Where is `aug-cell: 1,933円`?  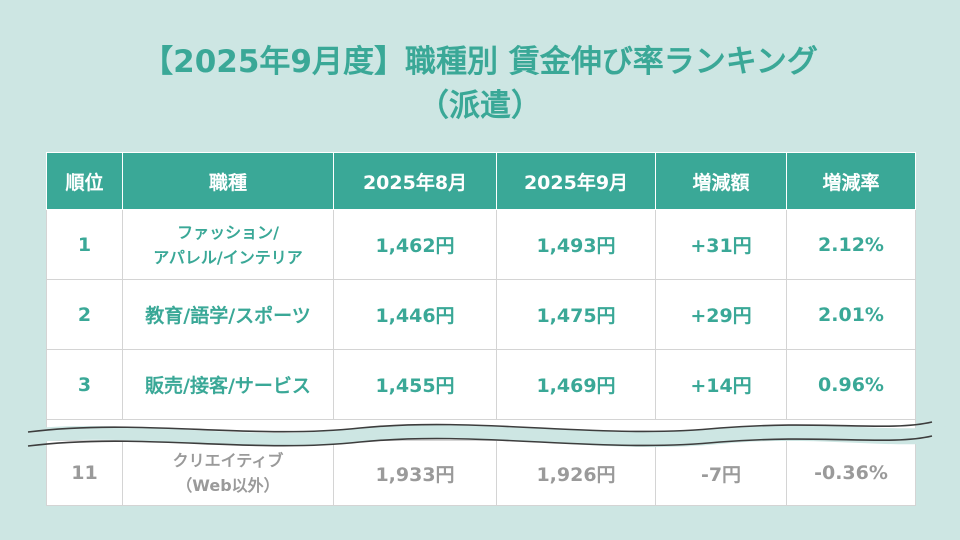
aug-cell: 1,933円 is located at coordinates (415, 473).